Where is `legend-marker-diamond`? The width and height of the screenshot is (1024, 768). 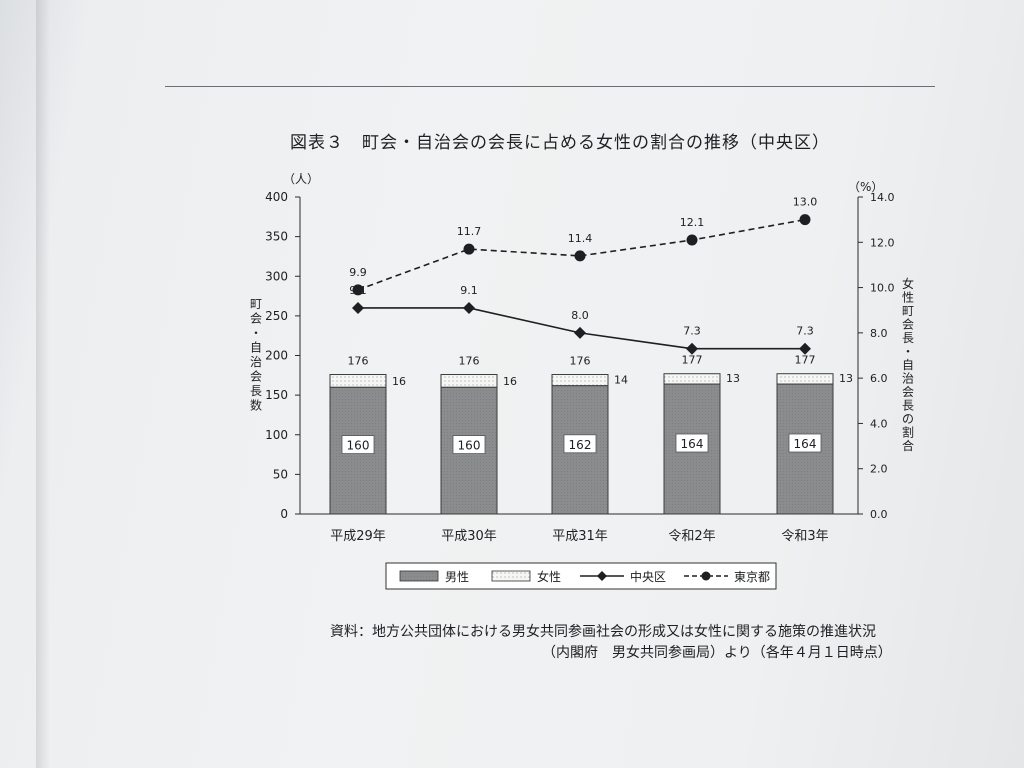
legend-marker-diamond is located at coordinates (602, 576).